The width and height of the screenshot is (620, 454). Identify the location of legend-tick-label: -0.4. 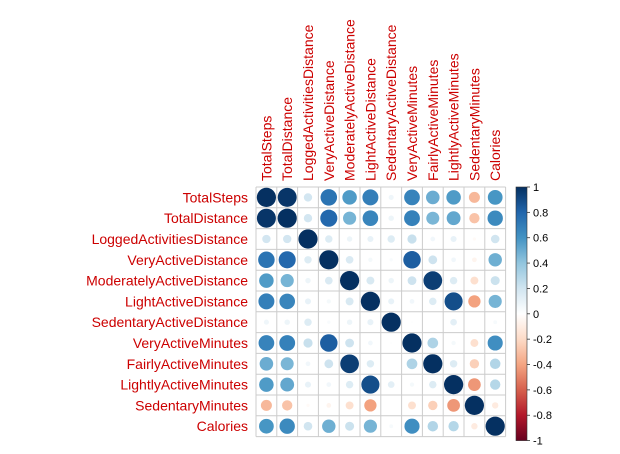
(542, 366).